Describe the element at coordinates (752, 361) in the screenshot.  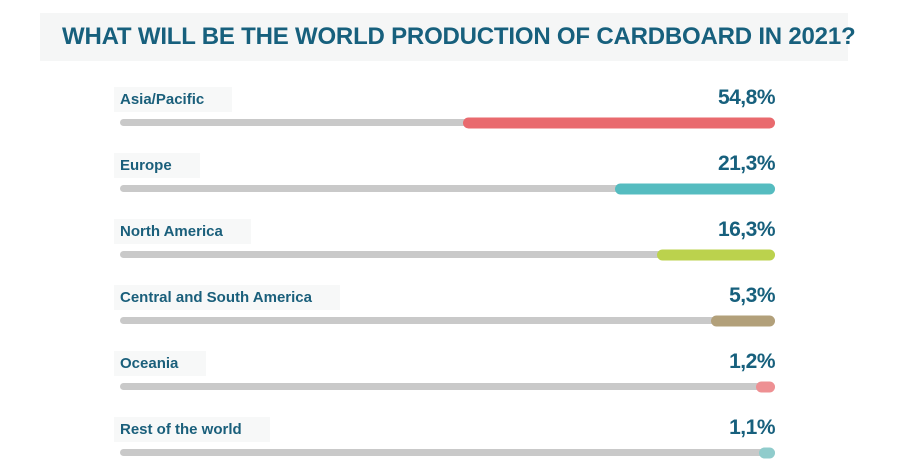
I see `bar-value: 1,2%` at that location.